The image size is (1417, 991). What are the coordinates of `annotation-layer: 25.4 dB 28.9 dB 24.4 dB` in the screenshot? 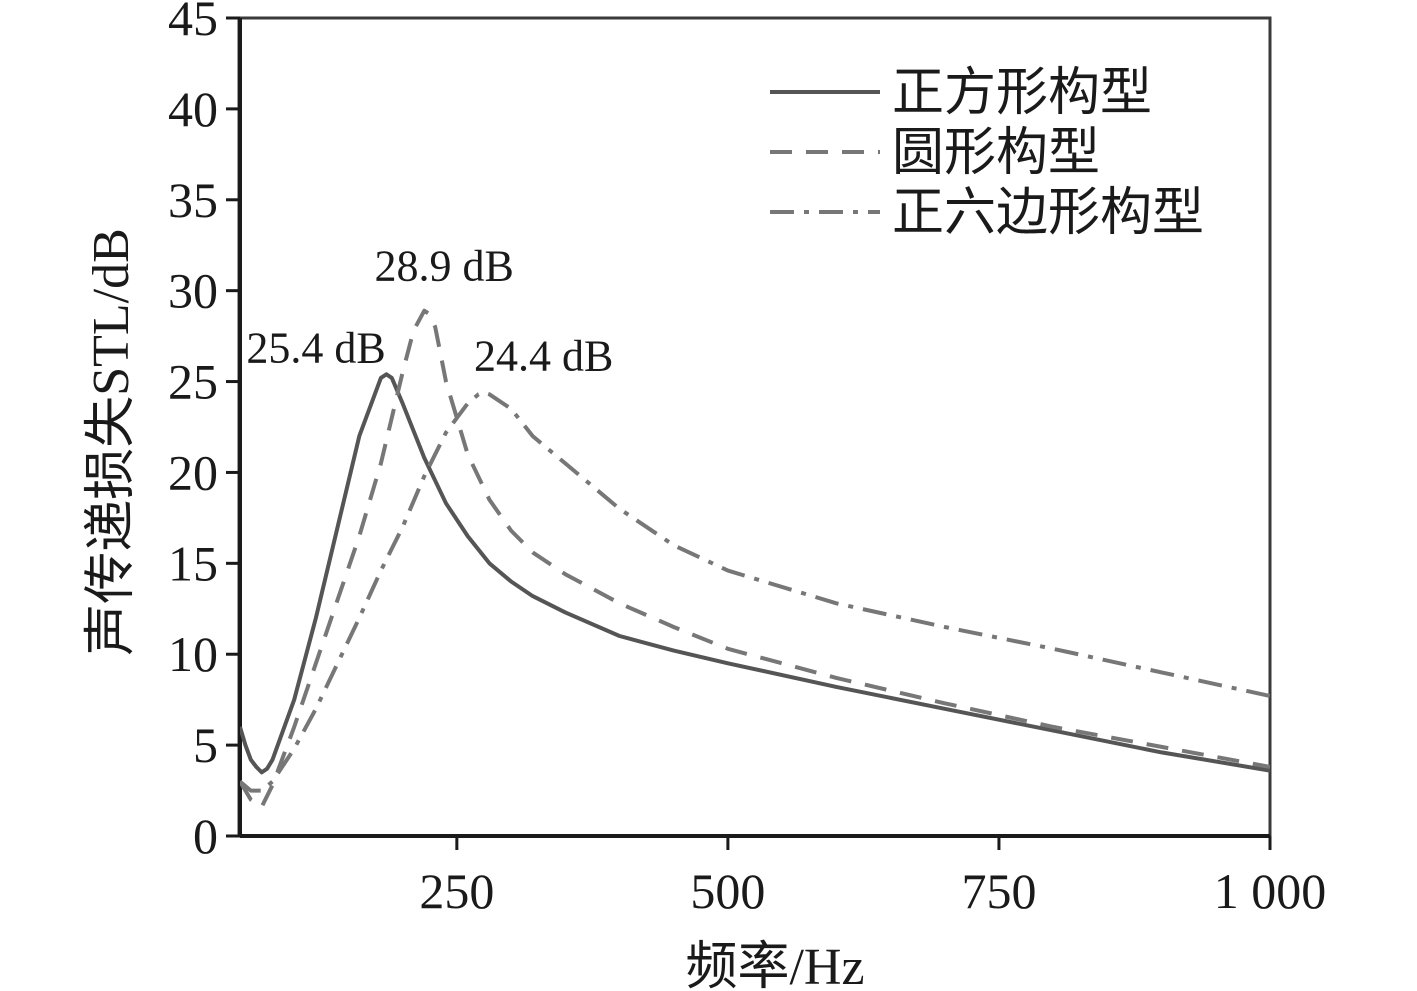 It's located at (429, 311).